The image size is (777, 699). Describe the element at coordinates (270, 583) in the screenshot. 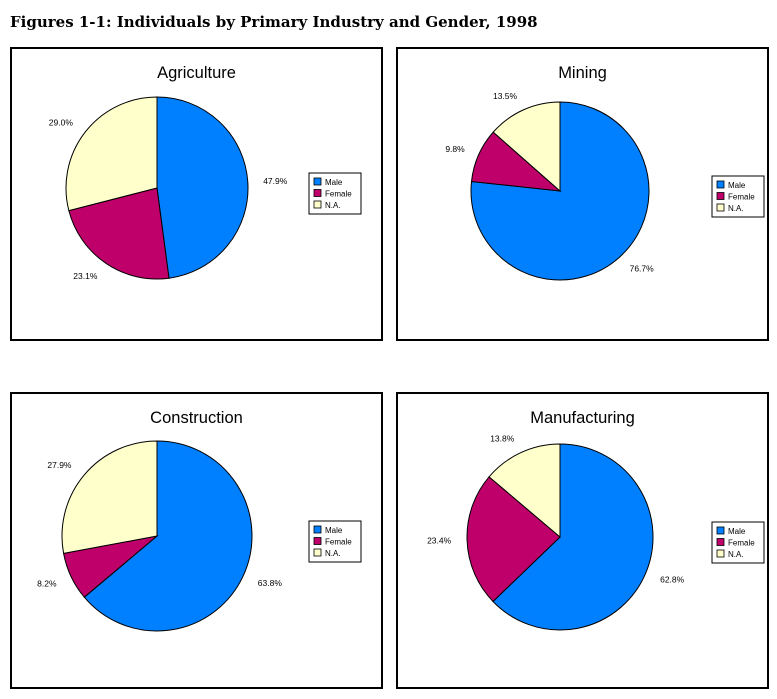

I see `data-label-male: 63.8%` at that location.